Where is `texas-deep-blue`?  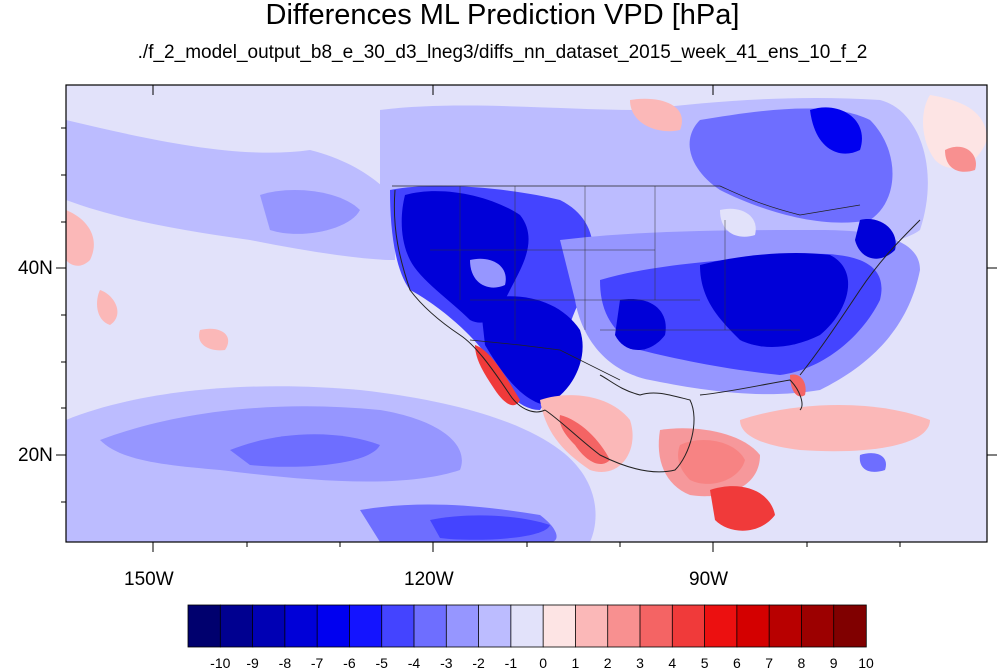
texas-deep-blue is located at coordinates (640, 324).